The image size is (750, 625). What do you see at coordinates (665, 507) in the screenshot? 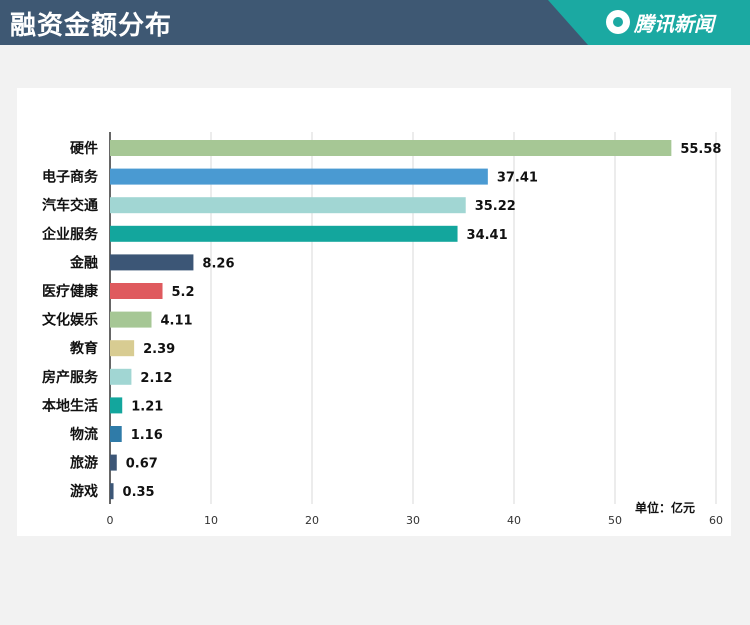
I see `unit-label: 单位：亿元` at bounding box center [665, 507].